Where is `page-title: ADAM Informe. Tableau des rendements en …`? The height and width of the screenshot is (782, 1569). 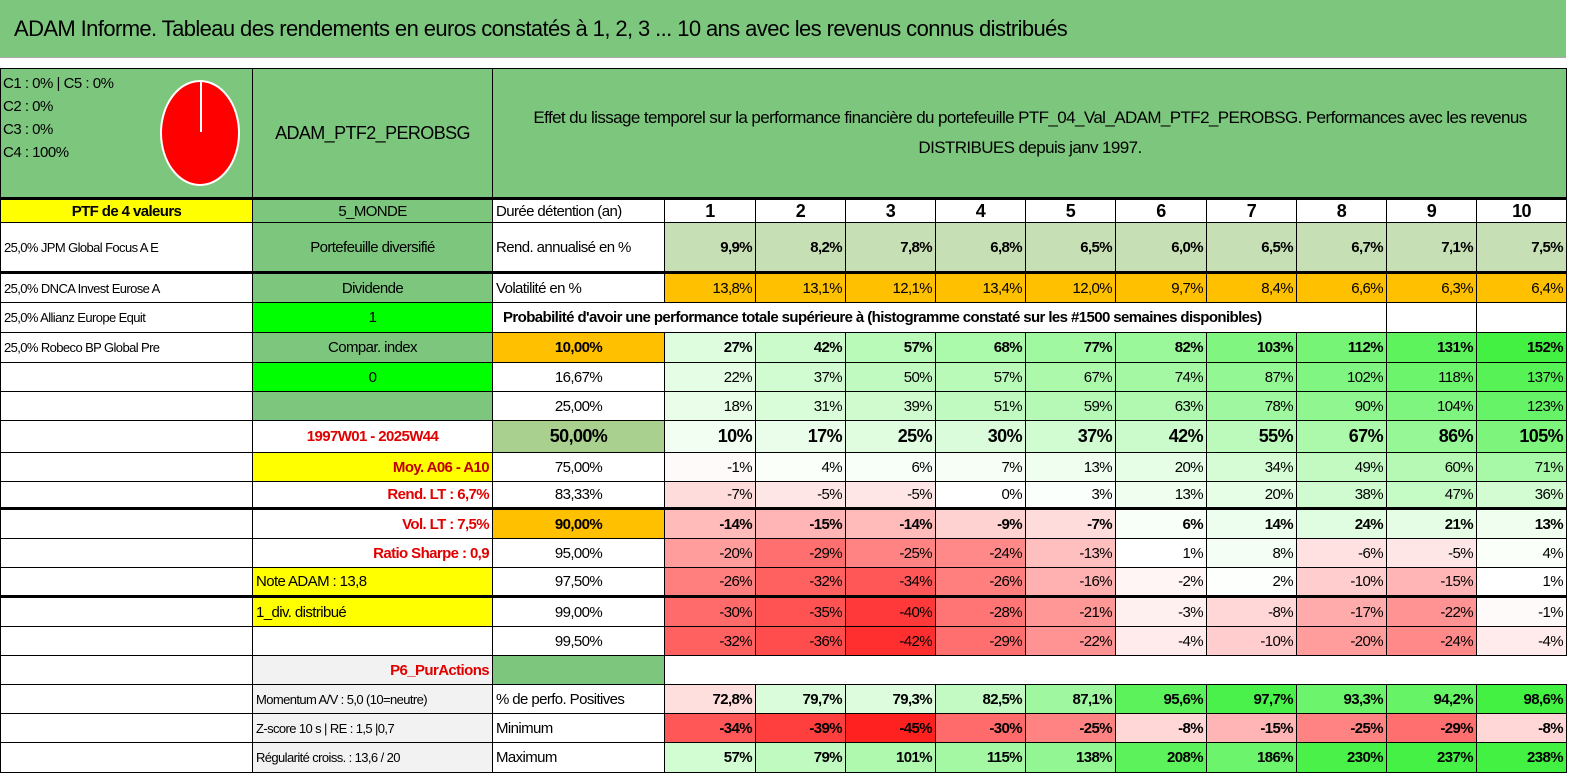
page-title: ADAM Informe. Tableau des rendements en … is located at coordinates (783, 29).